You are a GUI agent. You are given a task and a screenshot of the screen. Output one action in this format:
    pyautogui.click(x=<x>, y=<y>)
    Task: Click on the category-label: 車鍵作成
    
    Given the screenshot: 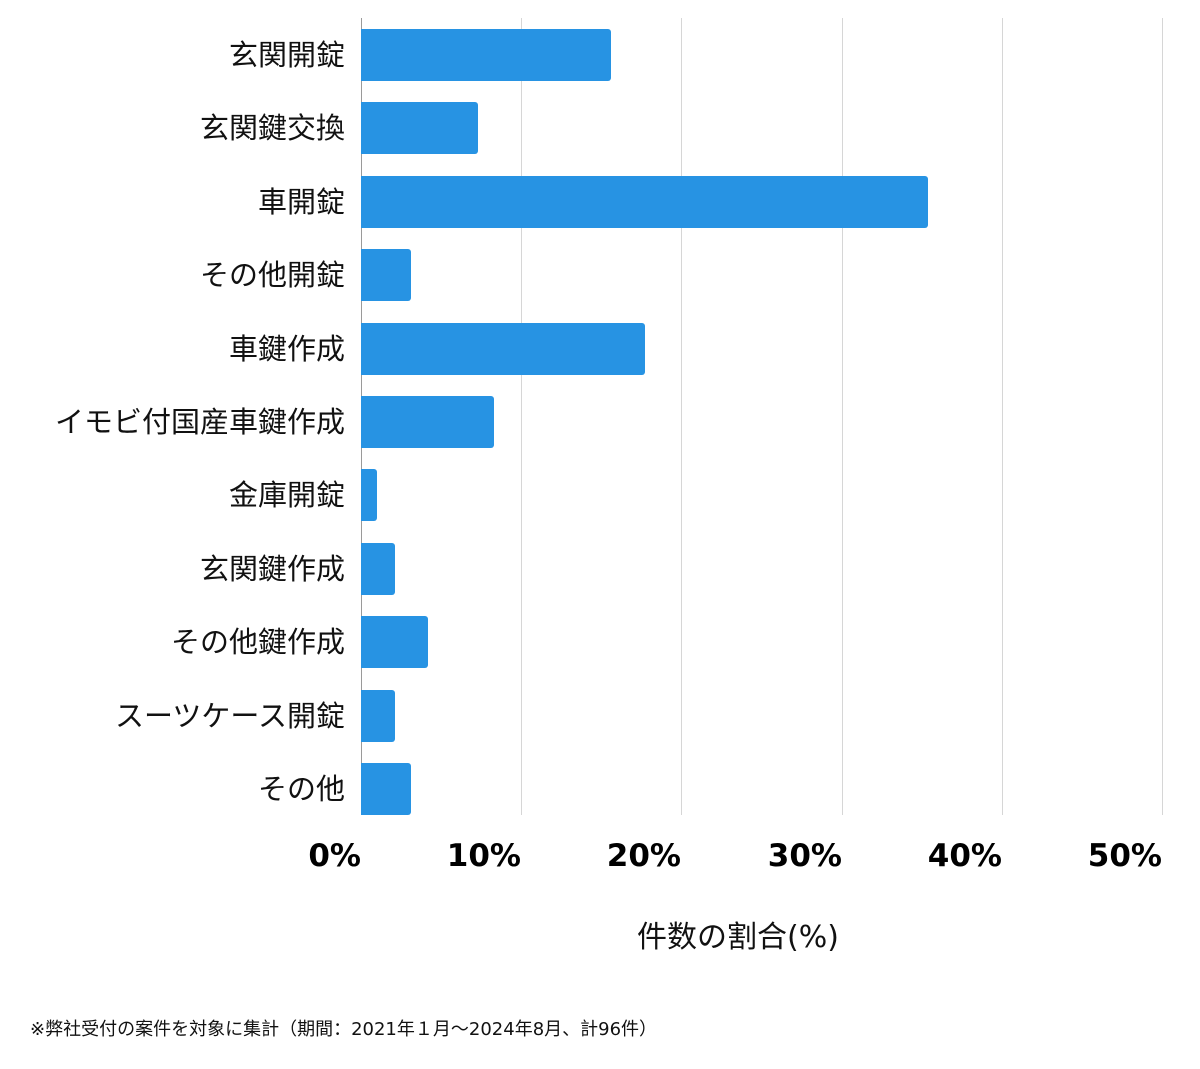 What is the action you would take?
    pyautogui.click(x=286, y=349)
    